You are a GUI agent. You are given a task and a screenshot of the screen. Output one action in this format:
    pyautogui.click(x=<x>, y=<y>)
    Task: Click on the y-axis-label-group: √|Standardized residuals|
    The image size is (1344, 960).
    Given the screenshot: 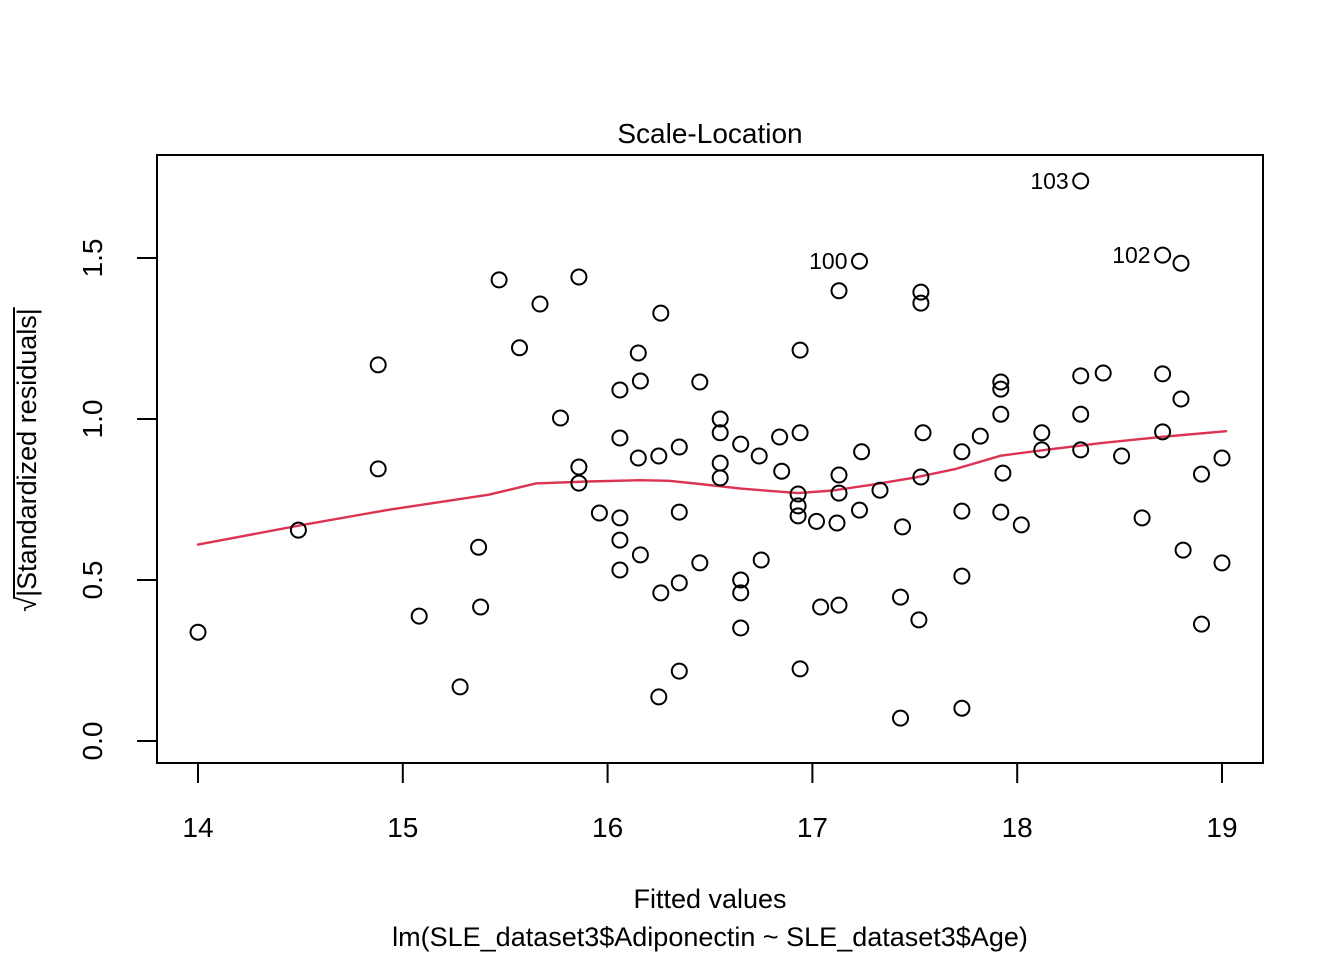 What is the action you would take?
    pyautogui.click(x=27, y=459)
    